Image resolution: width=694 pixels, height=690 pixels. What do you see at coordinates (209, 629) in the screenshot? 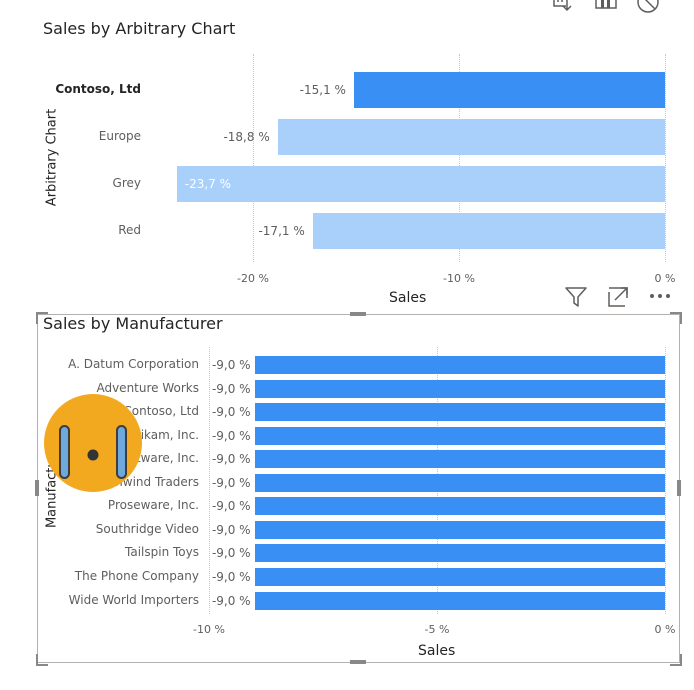
I see `chart2-tick-label: -10 %` at bounding box center [209, 629].